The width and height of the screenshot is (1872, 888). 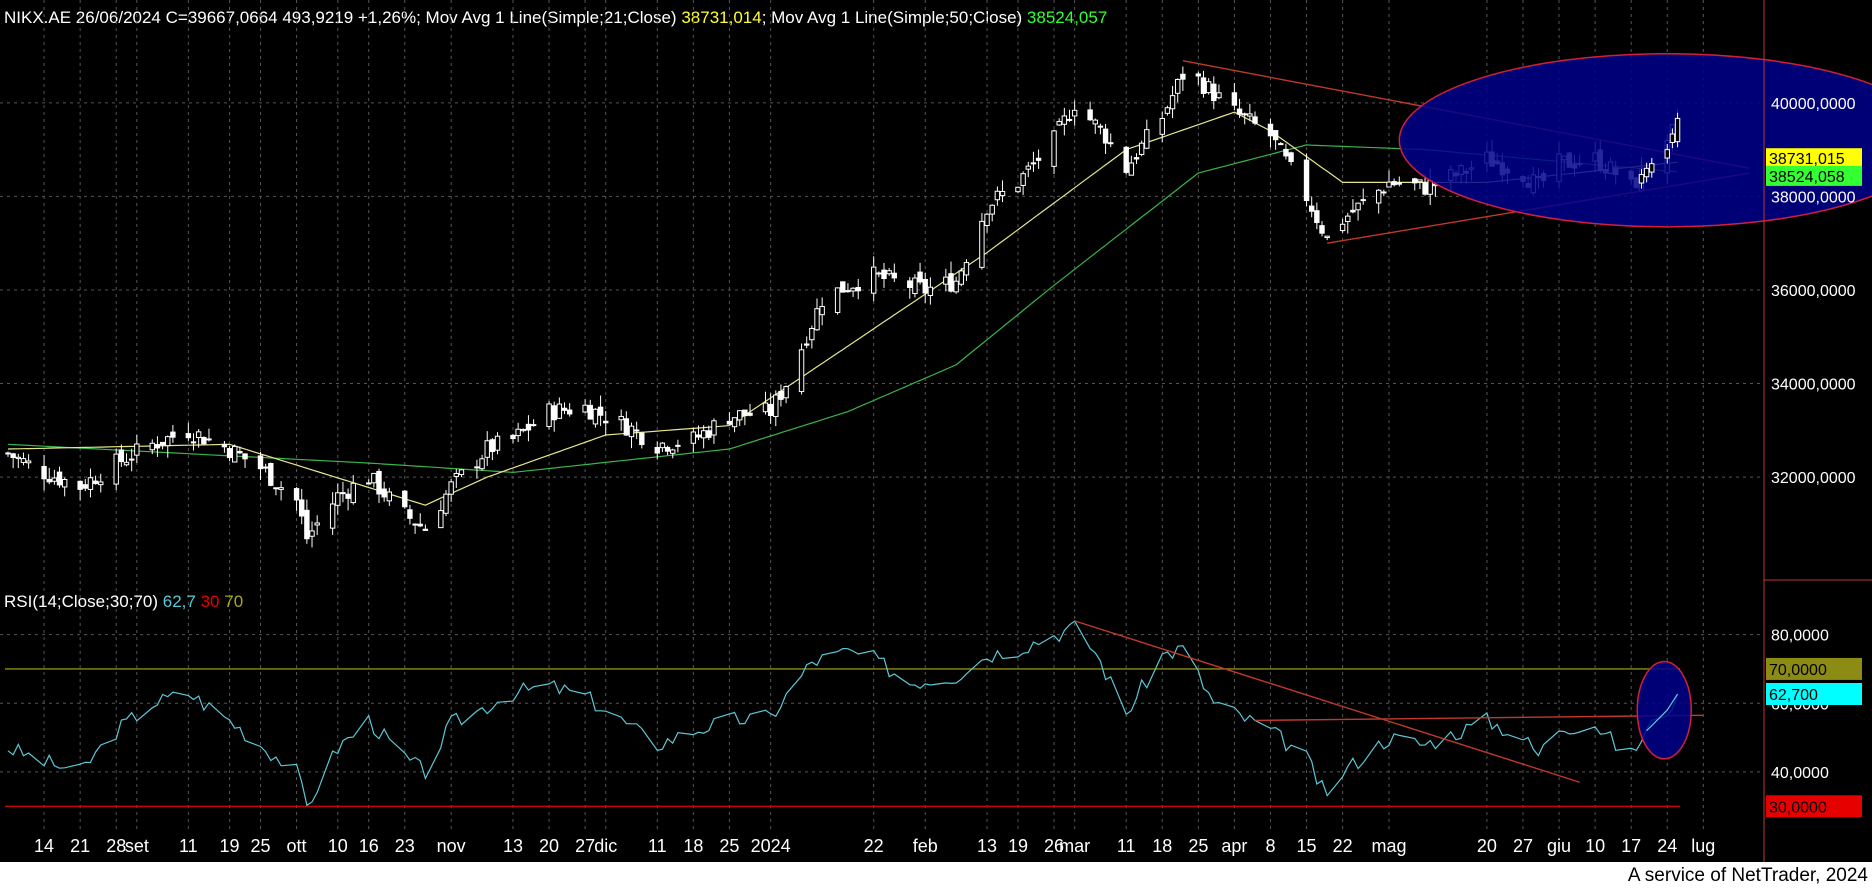 I want to click on date-tick-label: 25, so click(x=729, y=846).